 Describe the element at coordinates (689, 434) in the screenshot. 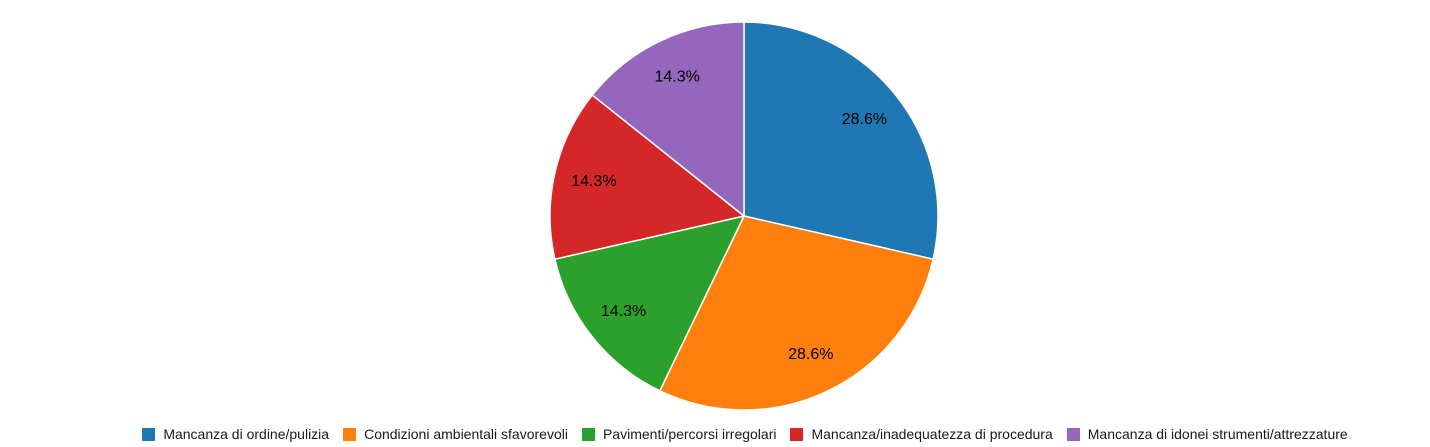

I see `legend-label: Pavimenti/percorsi irregolari` at that location.